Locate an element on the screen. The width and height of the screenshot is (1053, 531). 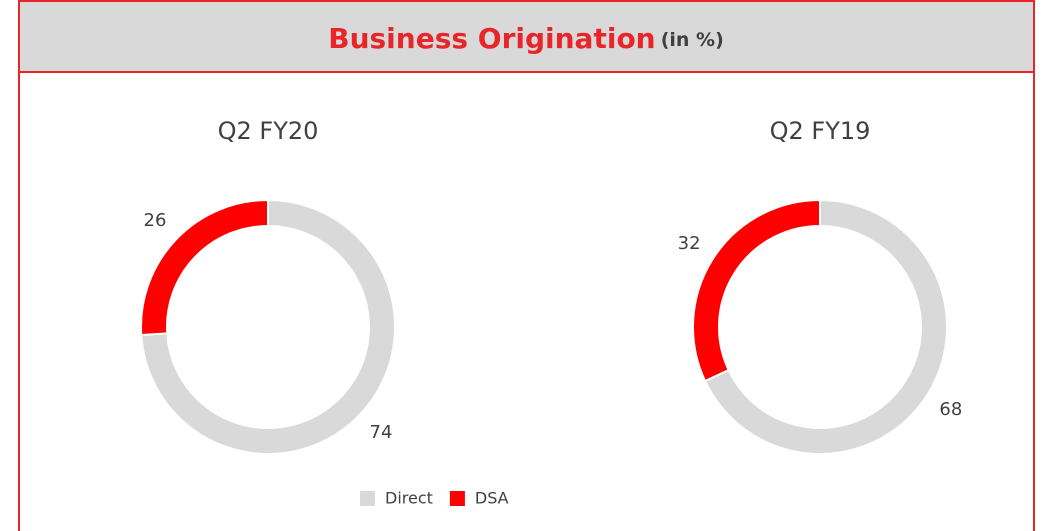
legend-label: DSA is located at coordinates (492, 498).